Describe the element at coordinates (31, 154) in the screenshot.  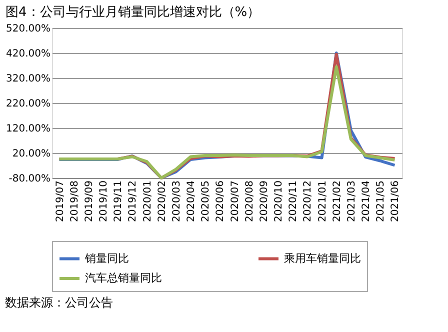
I see `y-tick-label: 20.00%` at that location.